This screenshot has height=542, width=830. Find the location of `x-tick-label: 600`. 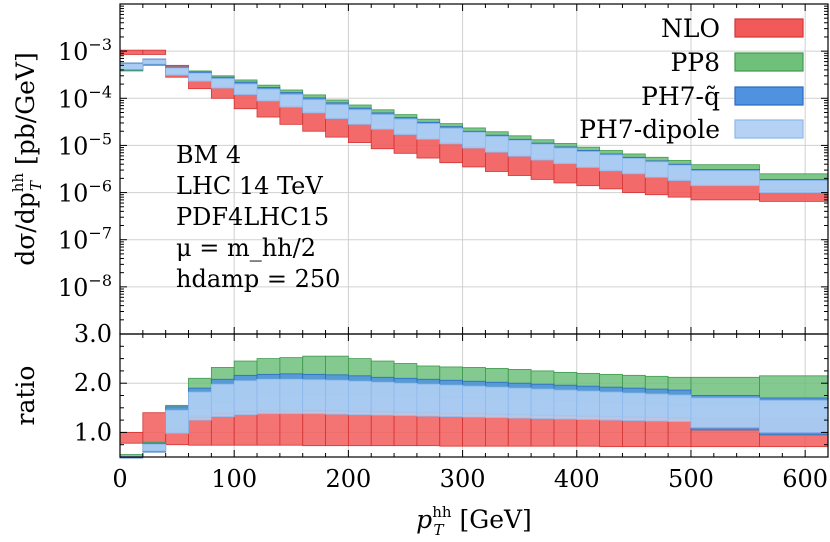

x-tick-label: 600 is located at coordinates (805, 479).